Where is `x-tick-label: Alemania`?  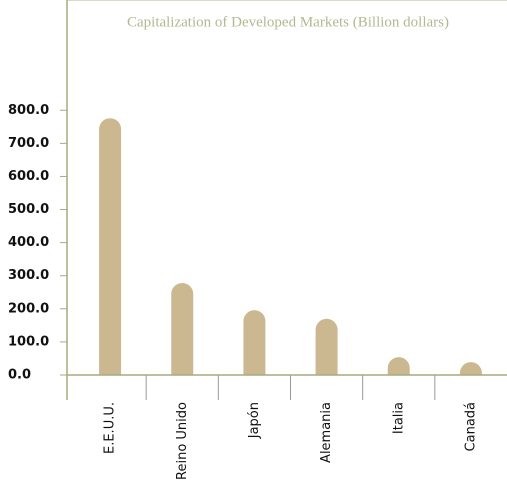 x-tick-label: Alemania is located at coordinates (326, 432).